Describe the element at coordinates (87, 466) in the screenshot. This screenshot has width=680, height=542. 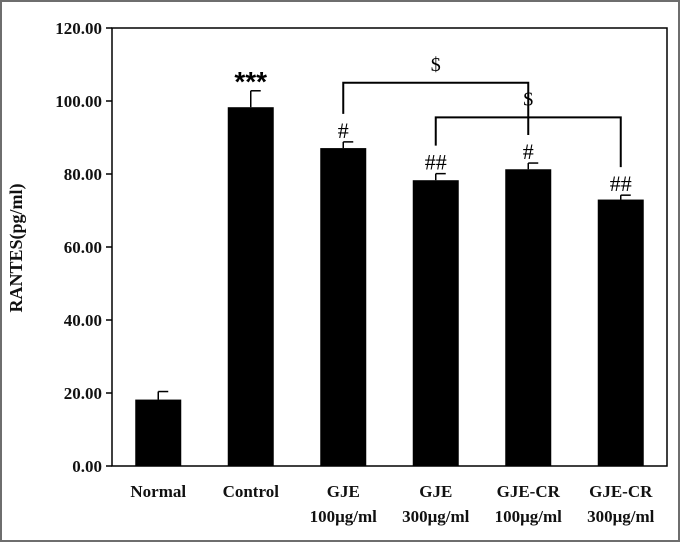
I see `y-tick-label: 0.00` at that location.